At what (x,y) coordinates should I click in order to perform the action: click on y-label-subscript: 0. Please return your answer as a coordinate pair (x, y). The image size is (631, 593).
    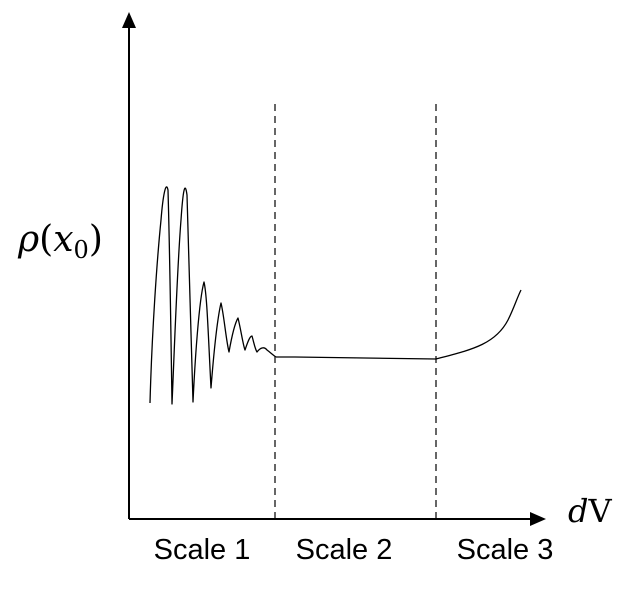
    Looking at the image, I should click on (81, 250).